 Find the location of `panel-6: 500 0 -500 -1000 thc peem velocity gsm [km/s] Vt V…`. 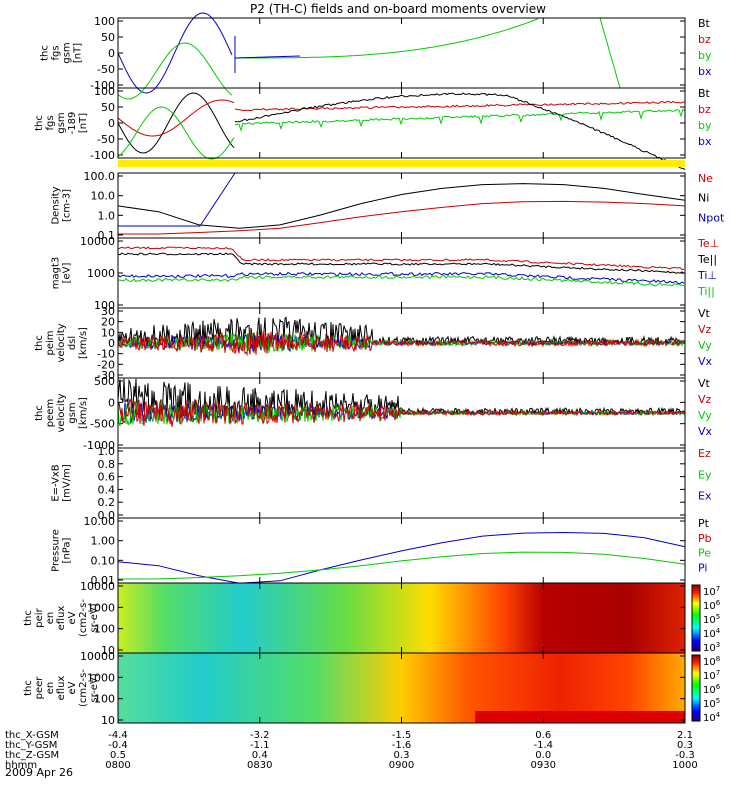

panel-6: 500 0 -500 -1000 thc peem velocity gsm [km/s] Vt V… is located at coordinates (373, 413).